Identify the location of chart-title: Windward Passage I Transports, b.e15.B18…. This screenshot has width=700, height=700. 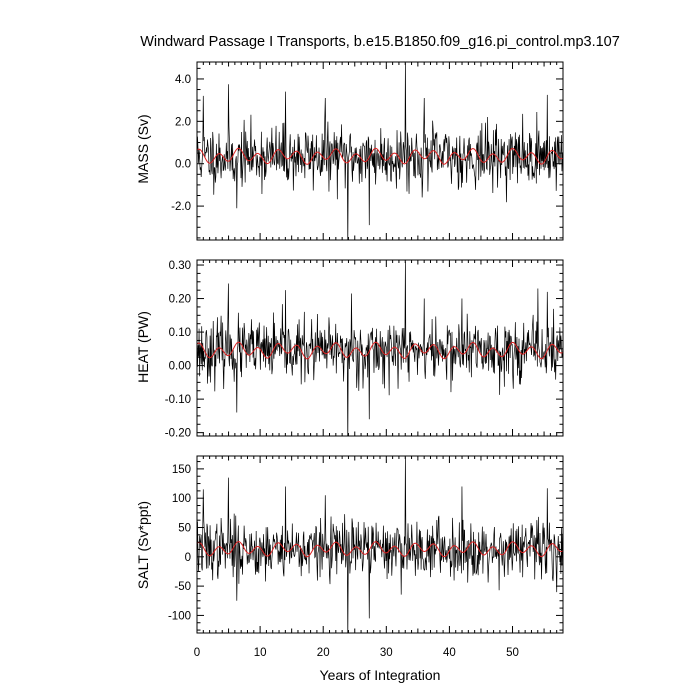
(380, 42).